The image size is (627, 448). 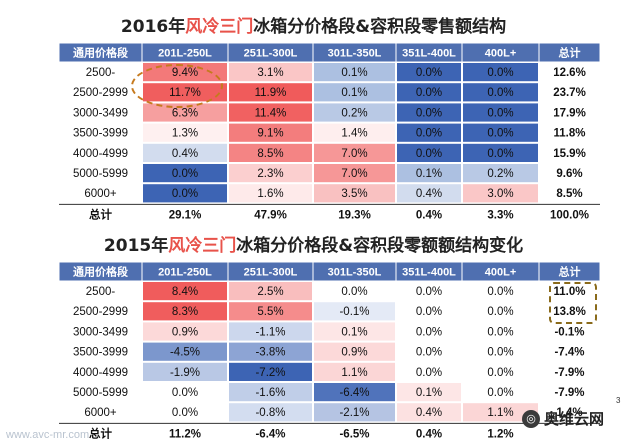 I want to click on title-suffix: 冰箱分价格段&容积段零售额结构, so click(x=380, y=27).